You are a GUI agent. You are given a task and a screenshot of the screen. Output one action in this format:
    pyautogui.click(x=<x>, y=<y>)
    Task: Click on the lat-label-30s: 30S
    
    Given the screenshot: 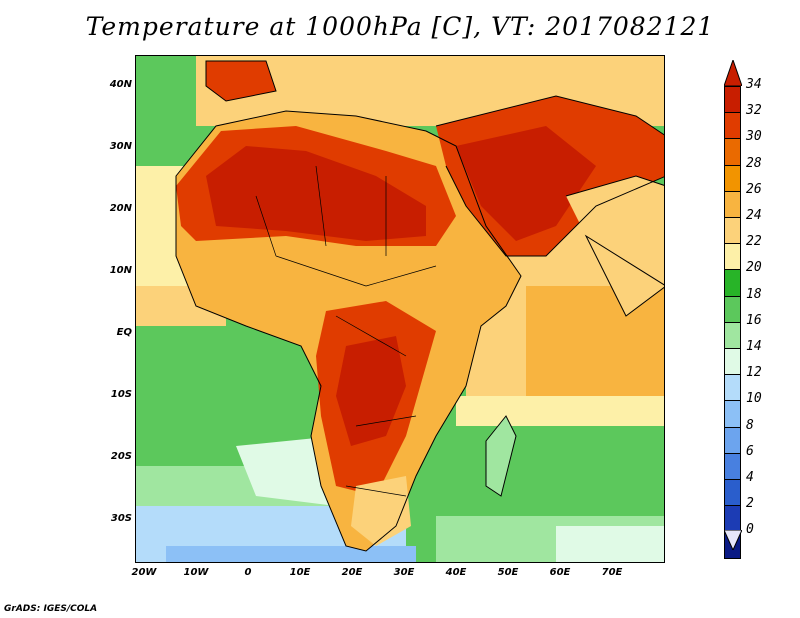 What is the action you would take?
    pyautogui.click(x=121, y=518)
    